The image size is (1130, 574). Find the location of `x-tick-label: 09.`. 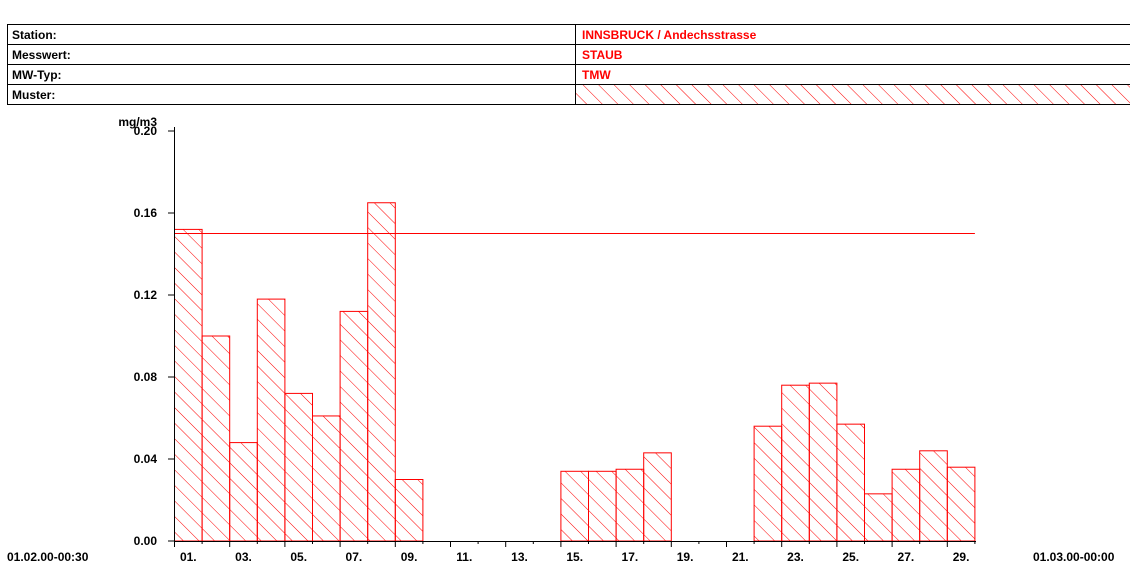

x-tick-label: 09. is located at coordinates (409, 557).